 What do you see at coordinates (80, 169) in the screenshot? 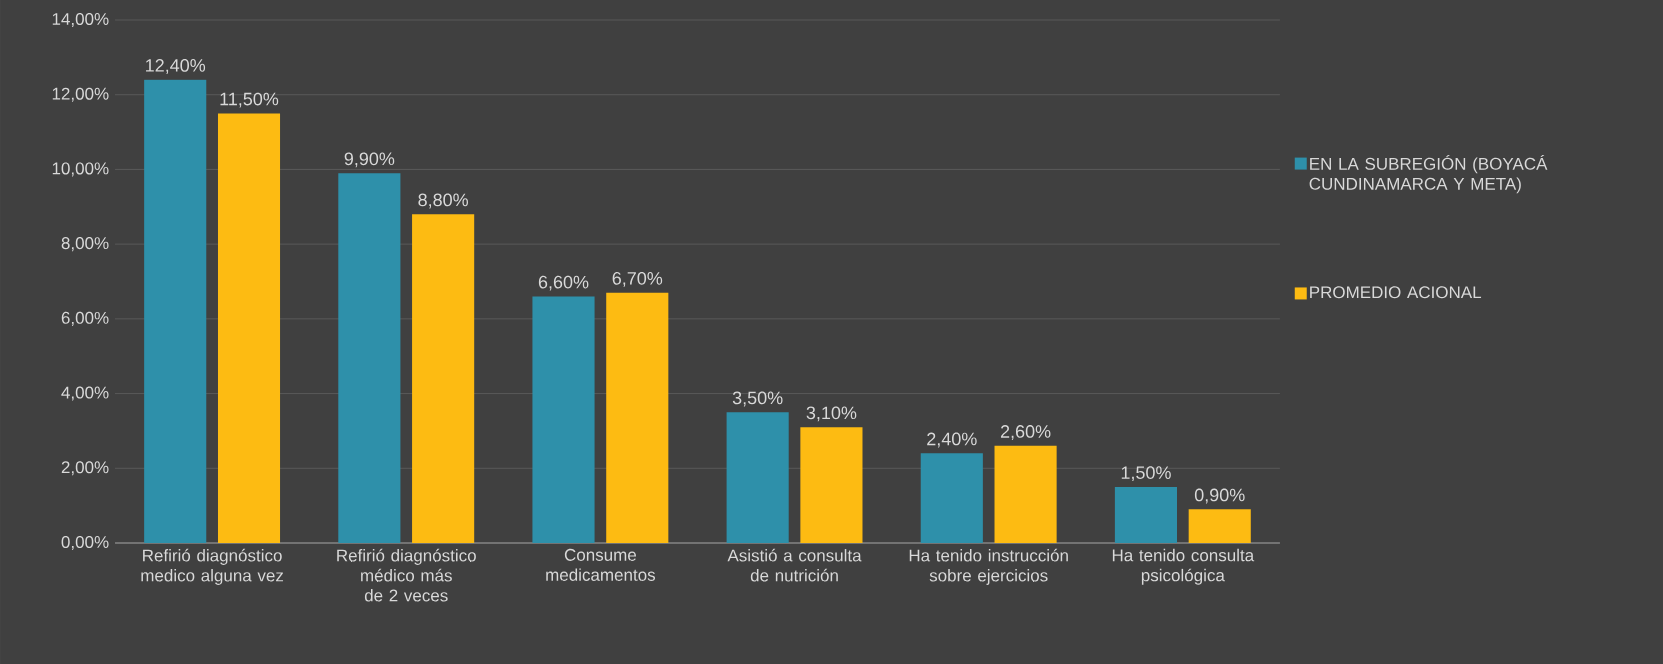
I see `y-tick-label: 10,00%` at bounding box center [80, 169].